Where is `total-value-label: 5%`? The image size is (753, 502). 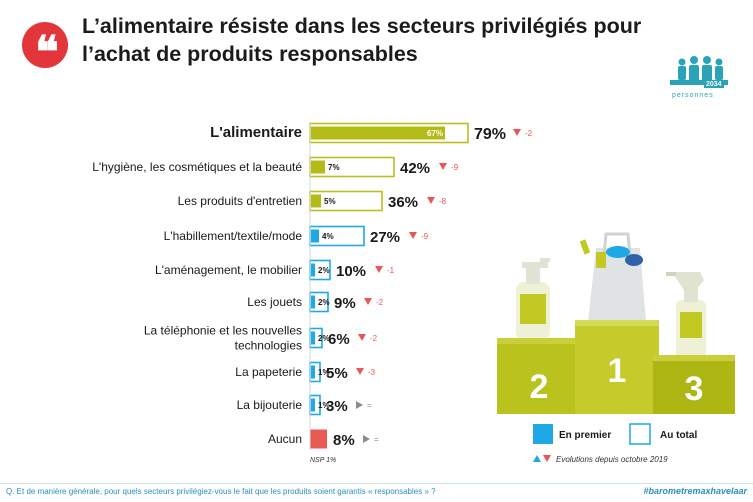 total-value-label: 5% is located at coordinates (337, 373).